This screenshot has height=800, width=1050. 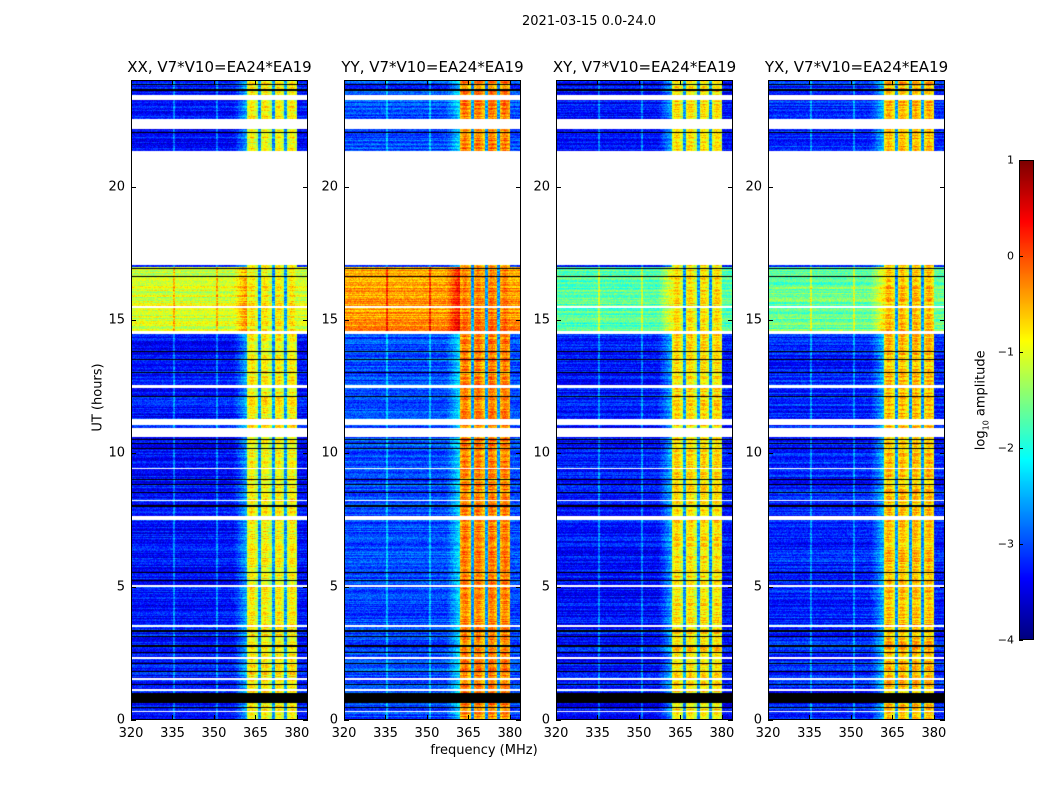 What do you see at coordinates (1026, 400) in the screenshot?
I see `colorbar` at bounding box center [1026, 400].